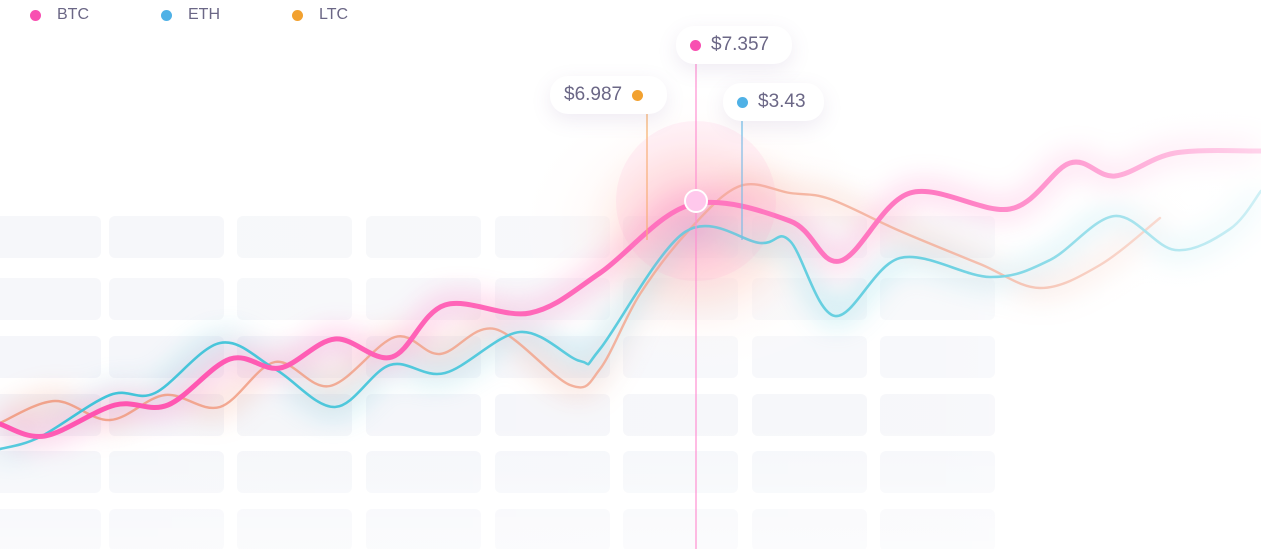 This screenshot has width=1261, height=554. I want to click on focus-point, so click(696, 201).